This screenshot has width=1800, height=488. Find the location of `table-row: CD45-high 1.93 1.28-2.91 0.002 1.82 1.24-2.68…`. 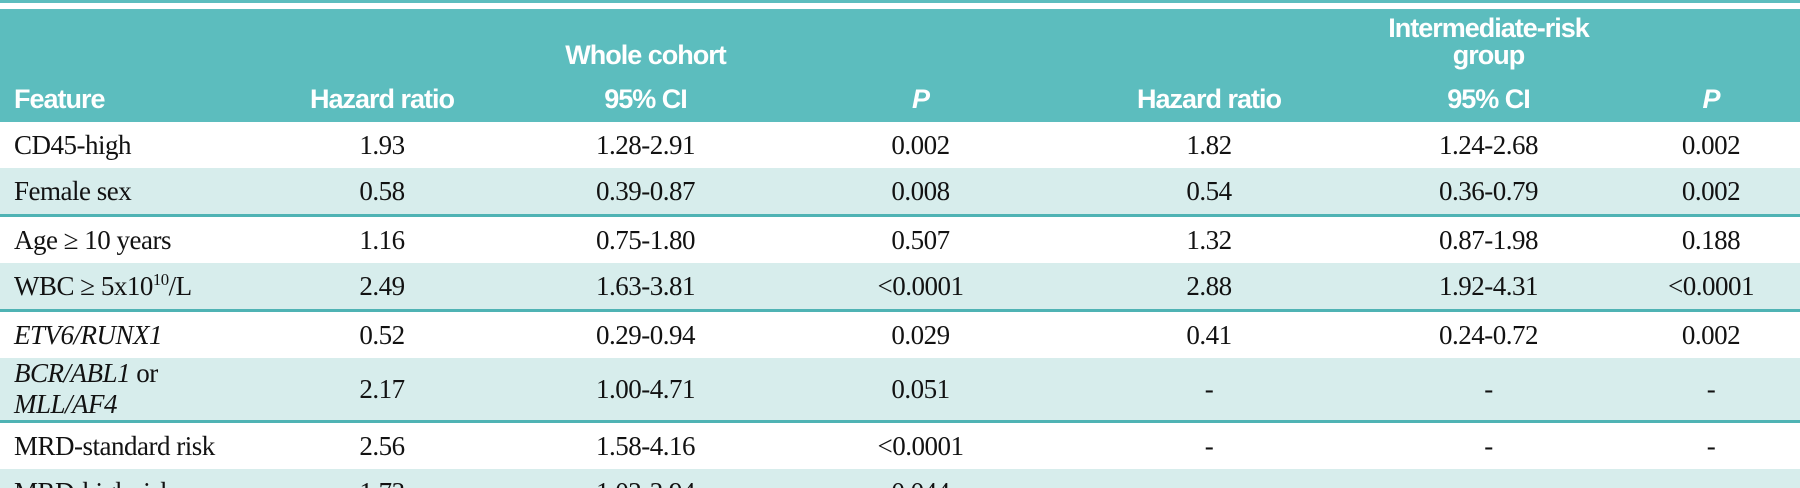

table-row: CD45-high 1.93 1.28-2.91 0.002 1.82 1.24-2.68… is located at coordinates (900, 145).